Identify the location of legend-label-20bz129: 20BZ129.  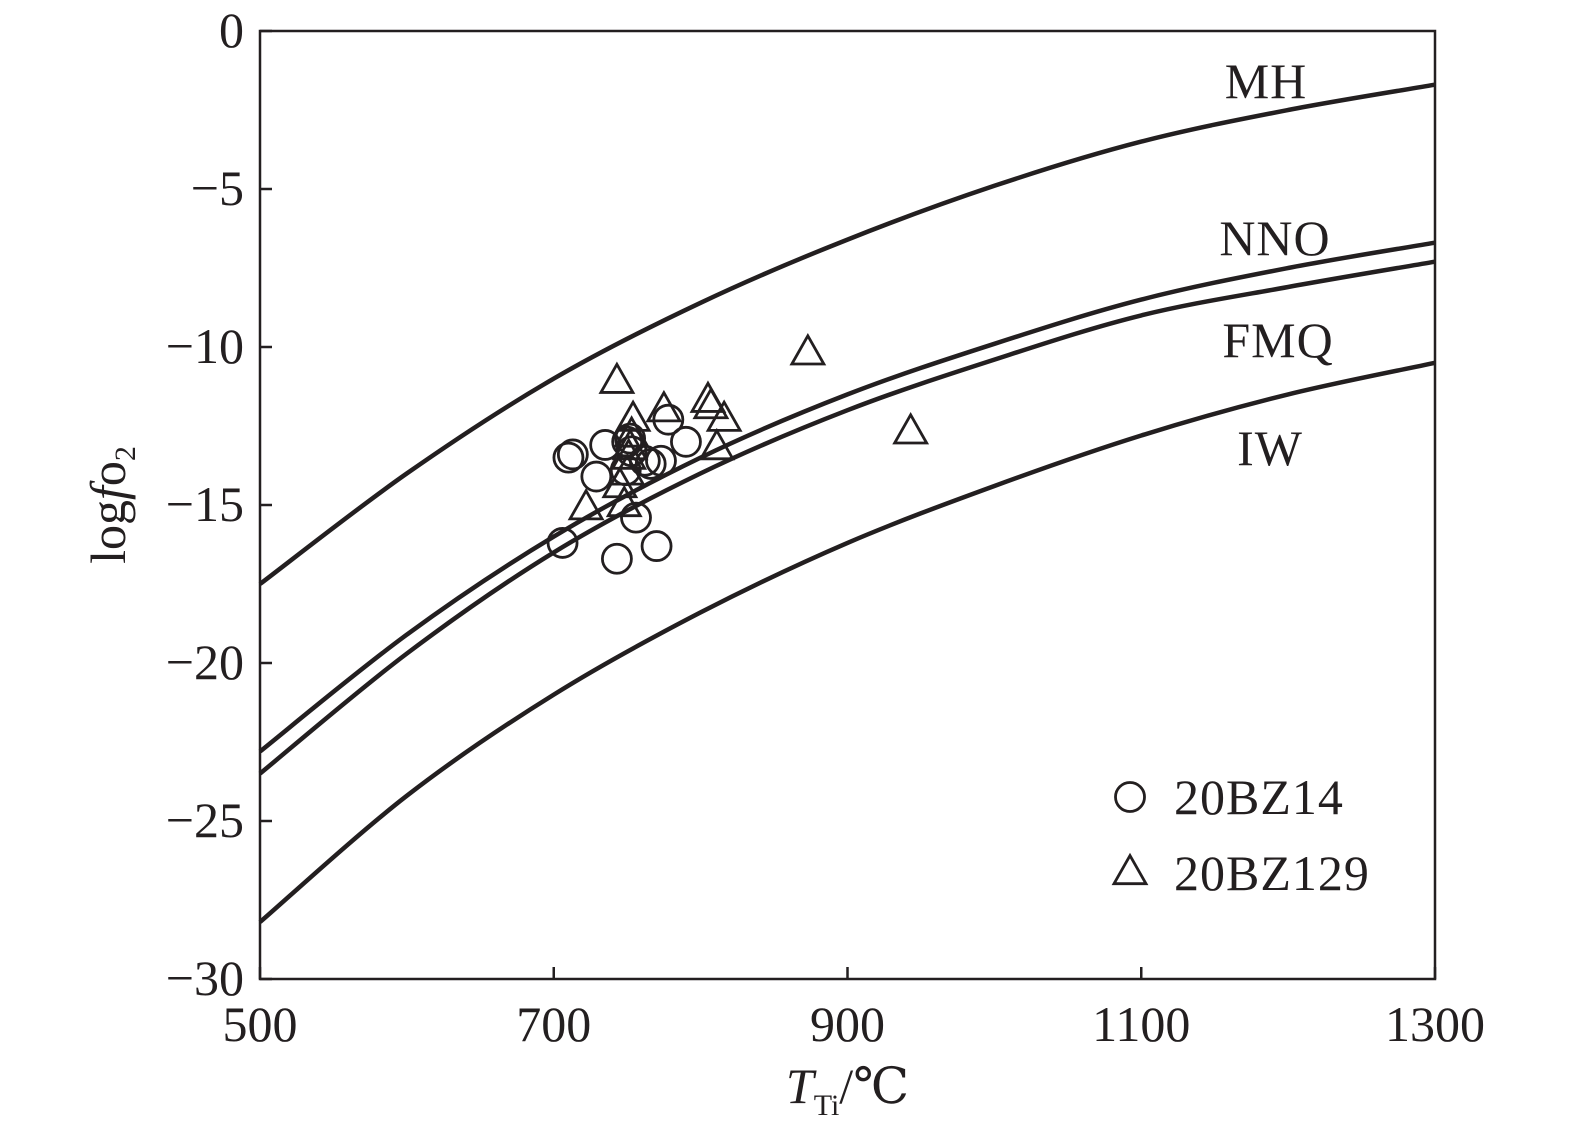
(1272, 873).